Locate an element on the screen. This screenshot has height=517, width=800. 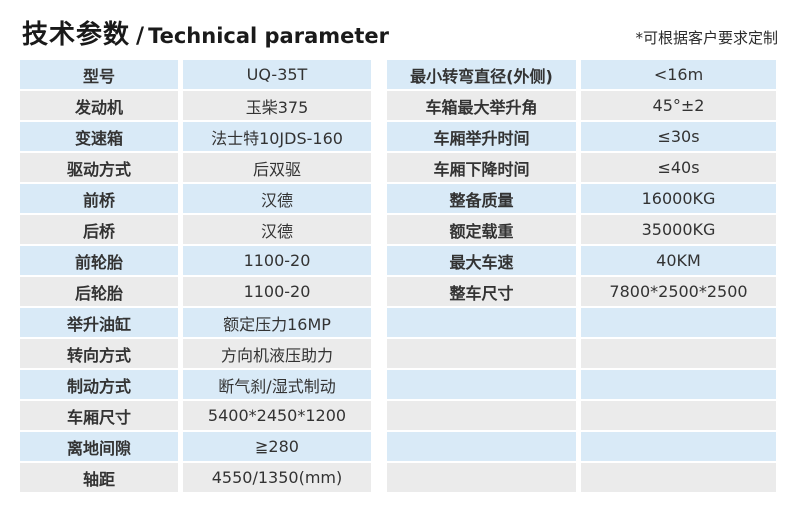
param-label: 整备质量 is located at coordinates (481, 198).